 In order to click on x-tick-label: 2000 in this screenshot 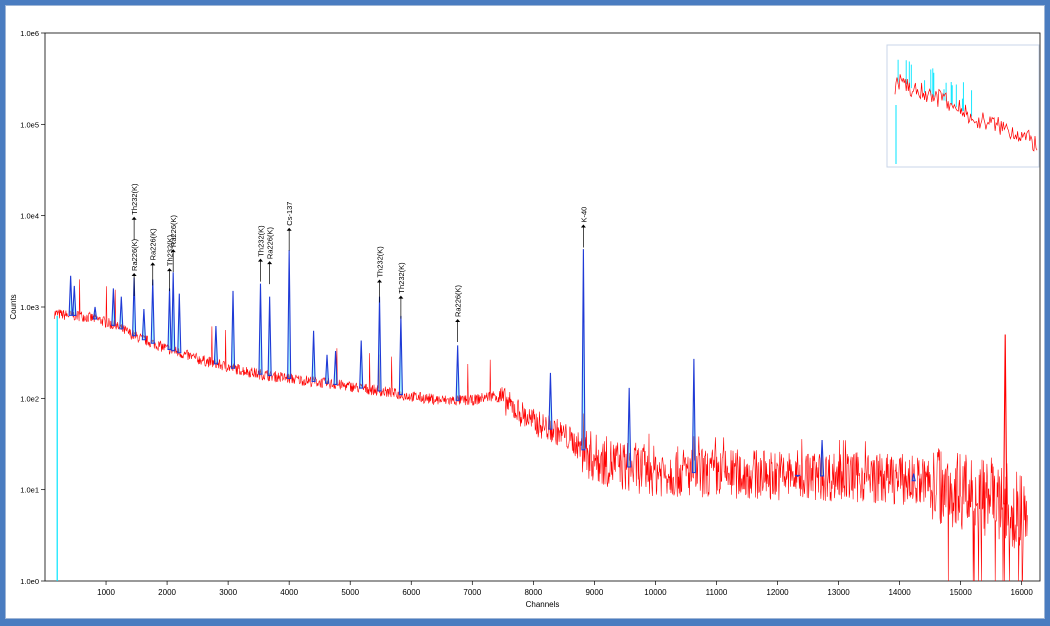, I will do `click(167, 592)`.